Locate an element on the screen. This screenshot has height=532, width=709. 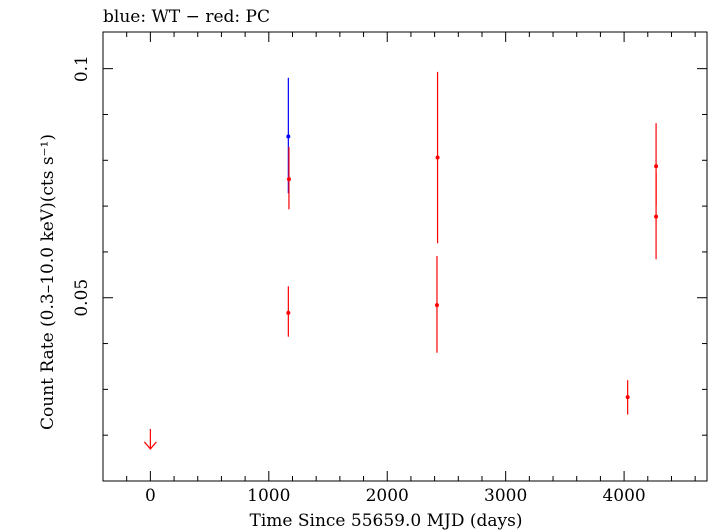
x-tick-label: 1000 is located at coordinates (268, 496).